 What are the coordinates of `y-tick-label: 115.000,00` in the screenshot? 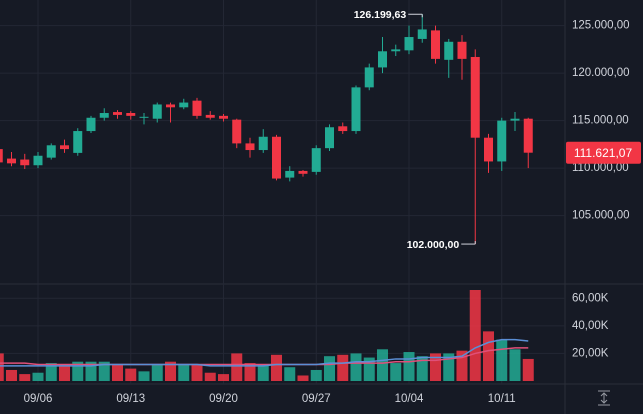 It's located at (600, 121).